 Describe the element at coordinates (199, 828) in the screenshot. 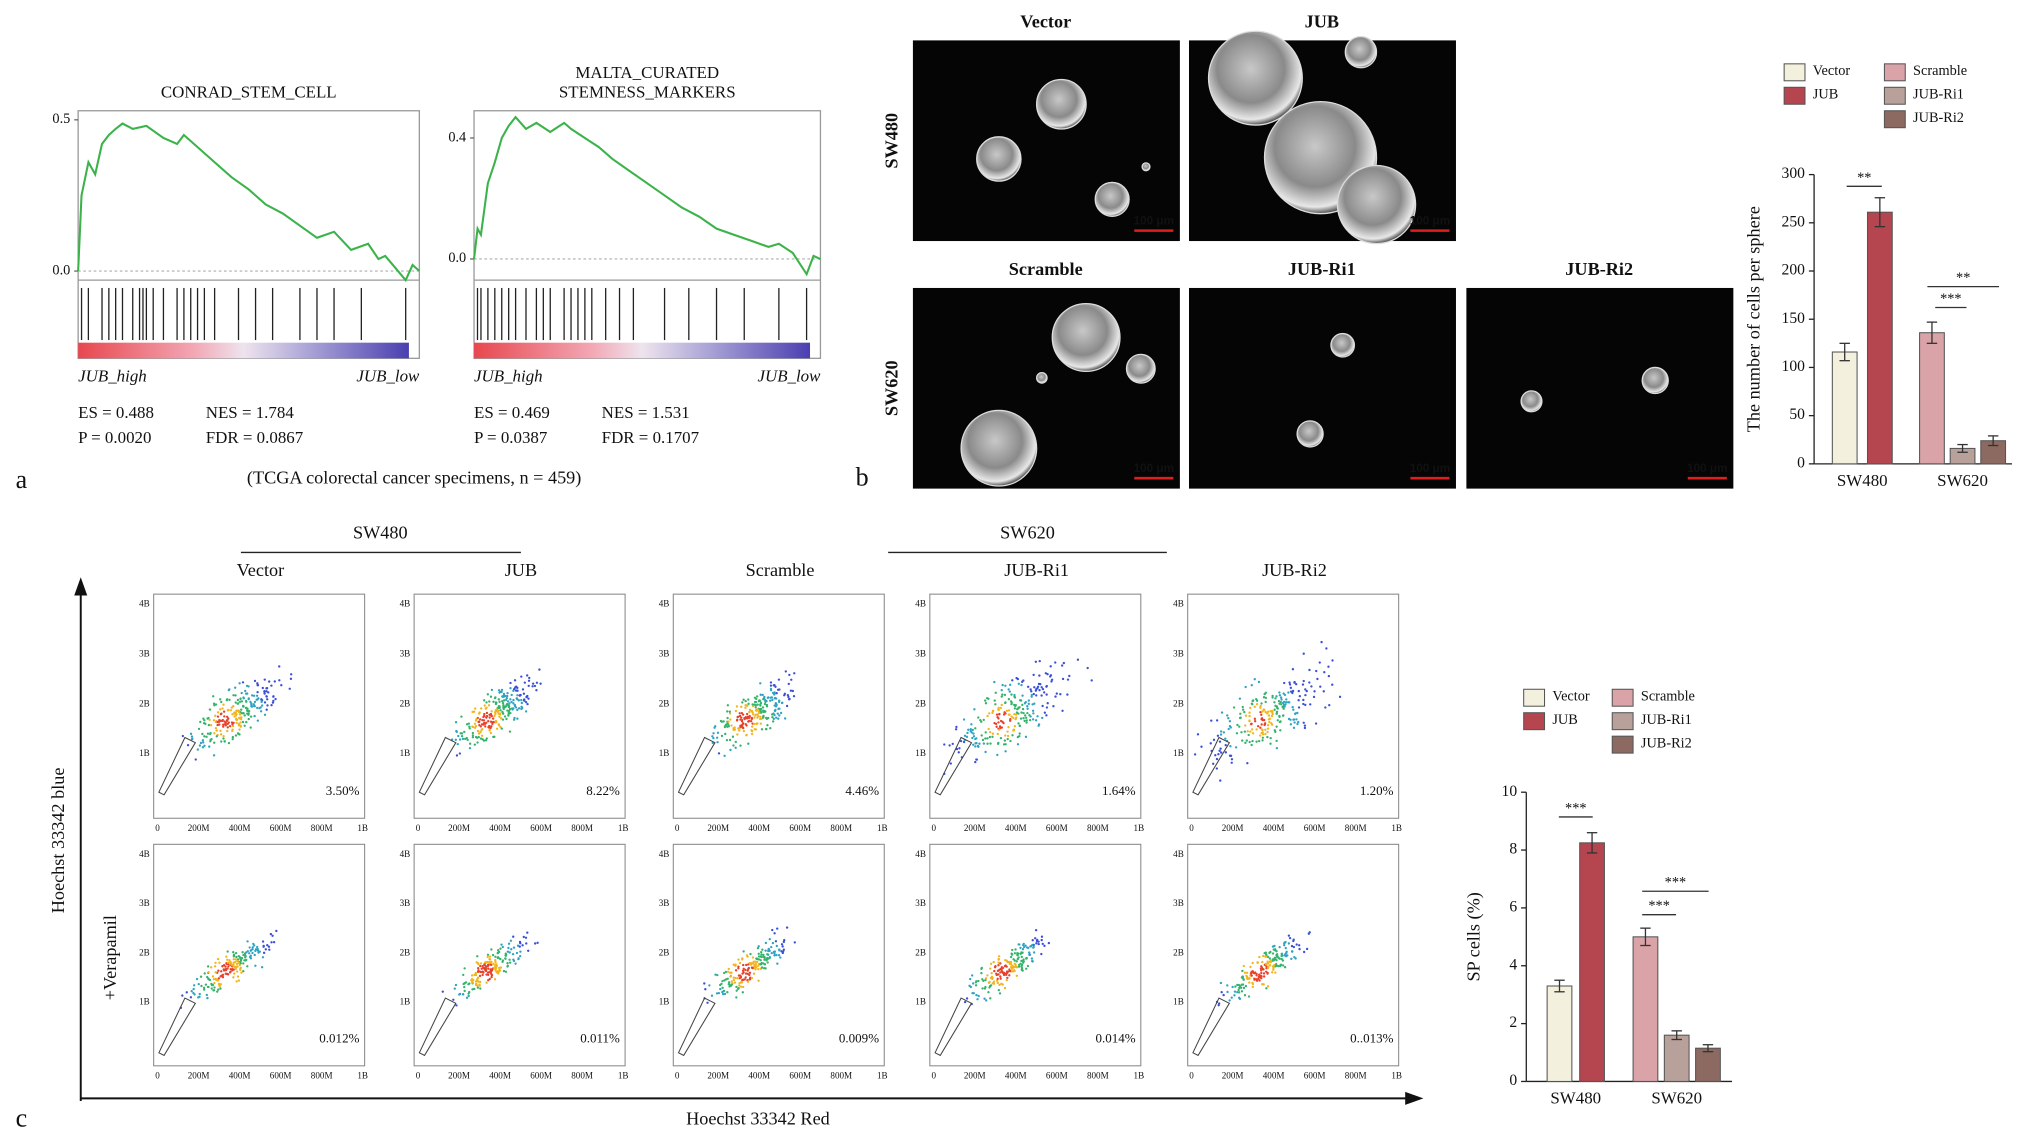

I see `flow-x-tick: 200M` at that location.